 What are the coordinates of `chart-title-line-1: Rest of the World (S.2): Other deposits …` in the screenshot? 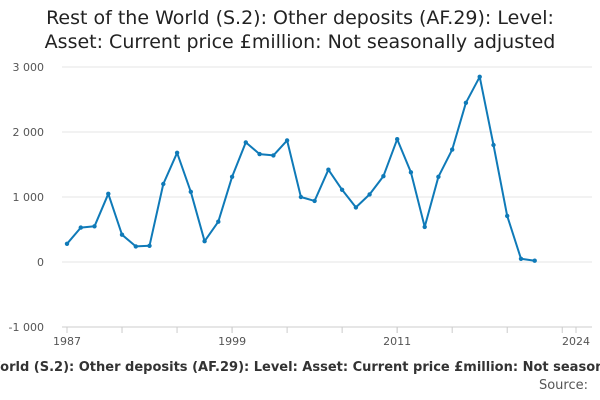 It's located at (300, 18).